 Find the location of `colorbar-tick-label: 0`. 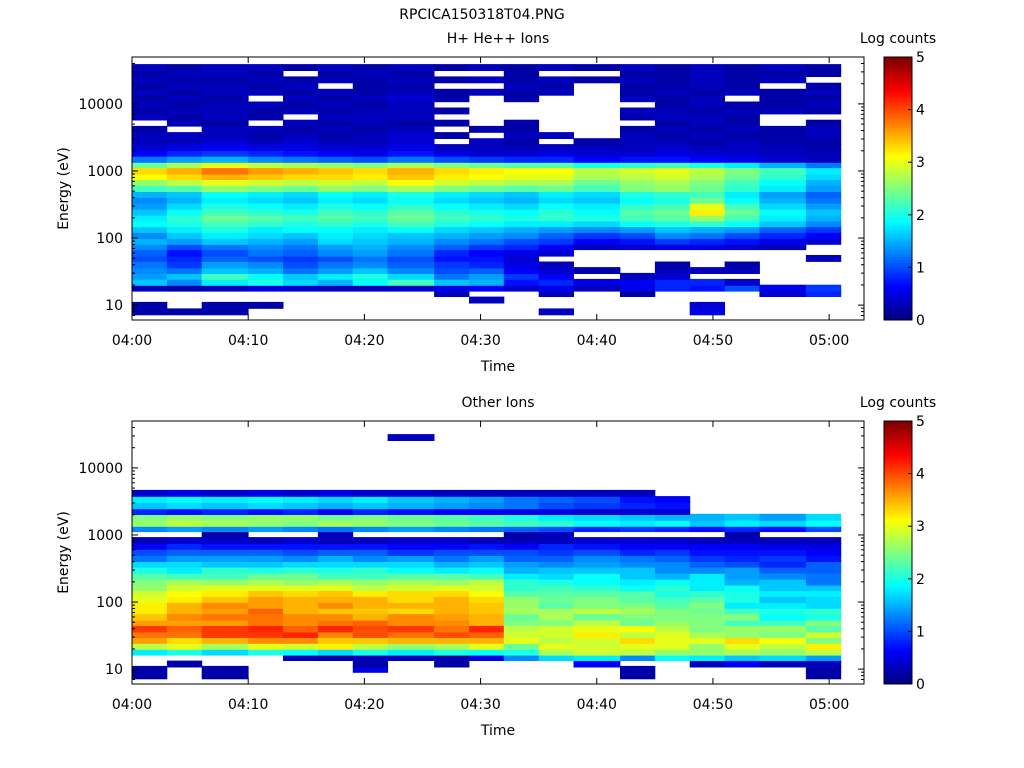

colorbar-tick-label: 0 is located at coordinates (920, 321).